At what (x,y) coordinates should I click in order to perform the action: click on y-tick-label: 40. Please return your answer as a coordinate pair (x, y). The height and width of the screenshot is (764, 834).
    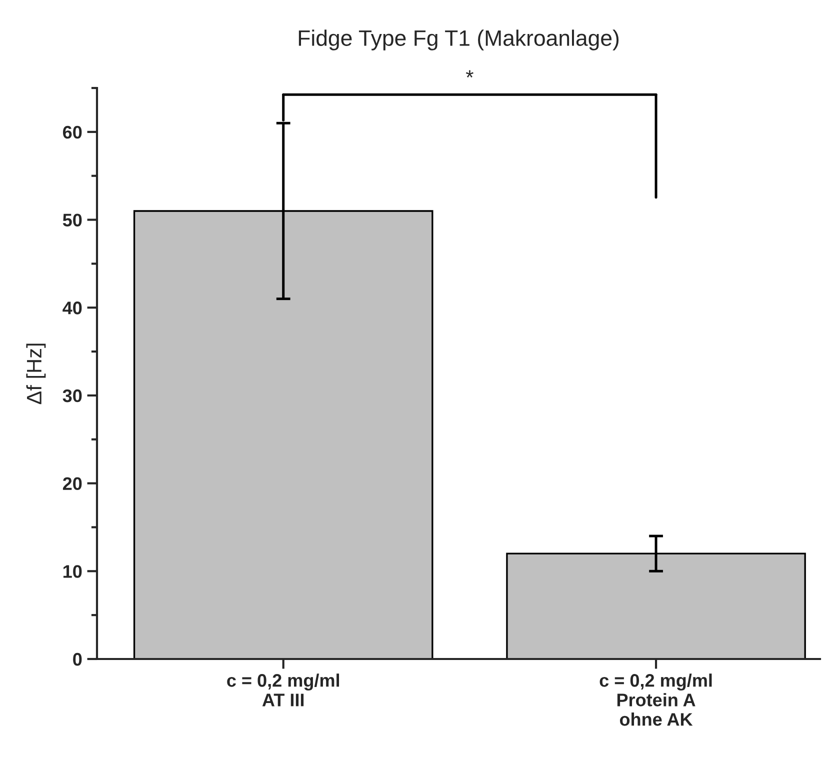
    Looking at the image, I should click on (72, 308).